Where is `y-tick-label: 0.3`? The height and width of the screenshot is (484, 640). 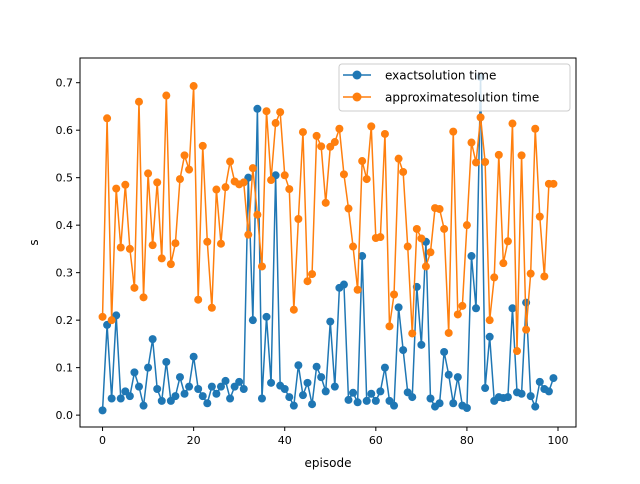 y-tick-label: 0.3 is located at coordinates (65, 273).